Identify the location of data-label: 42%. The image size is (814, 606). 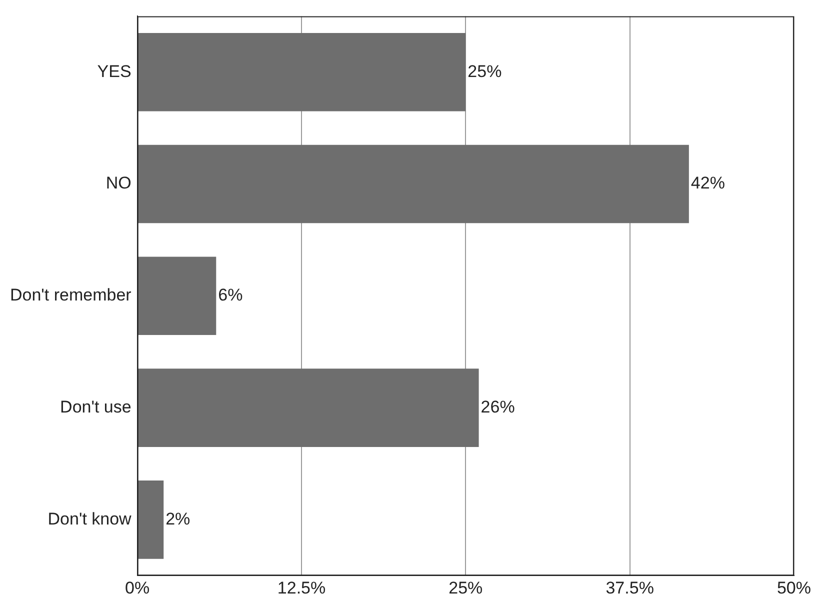
(707, 183).